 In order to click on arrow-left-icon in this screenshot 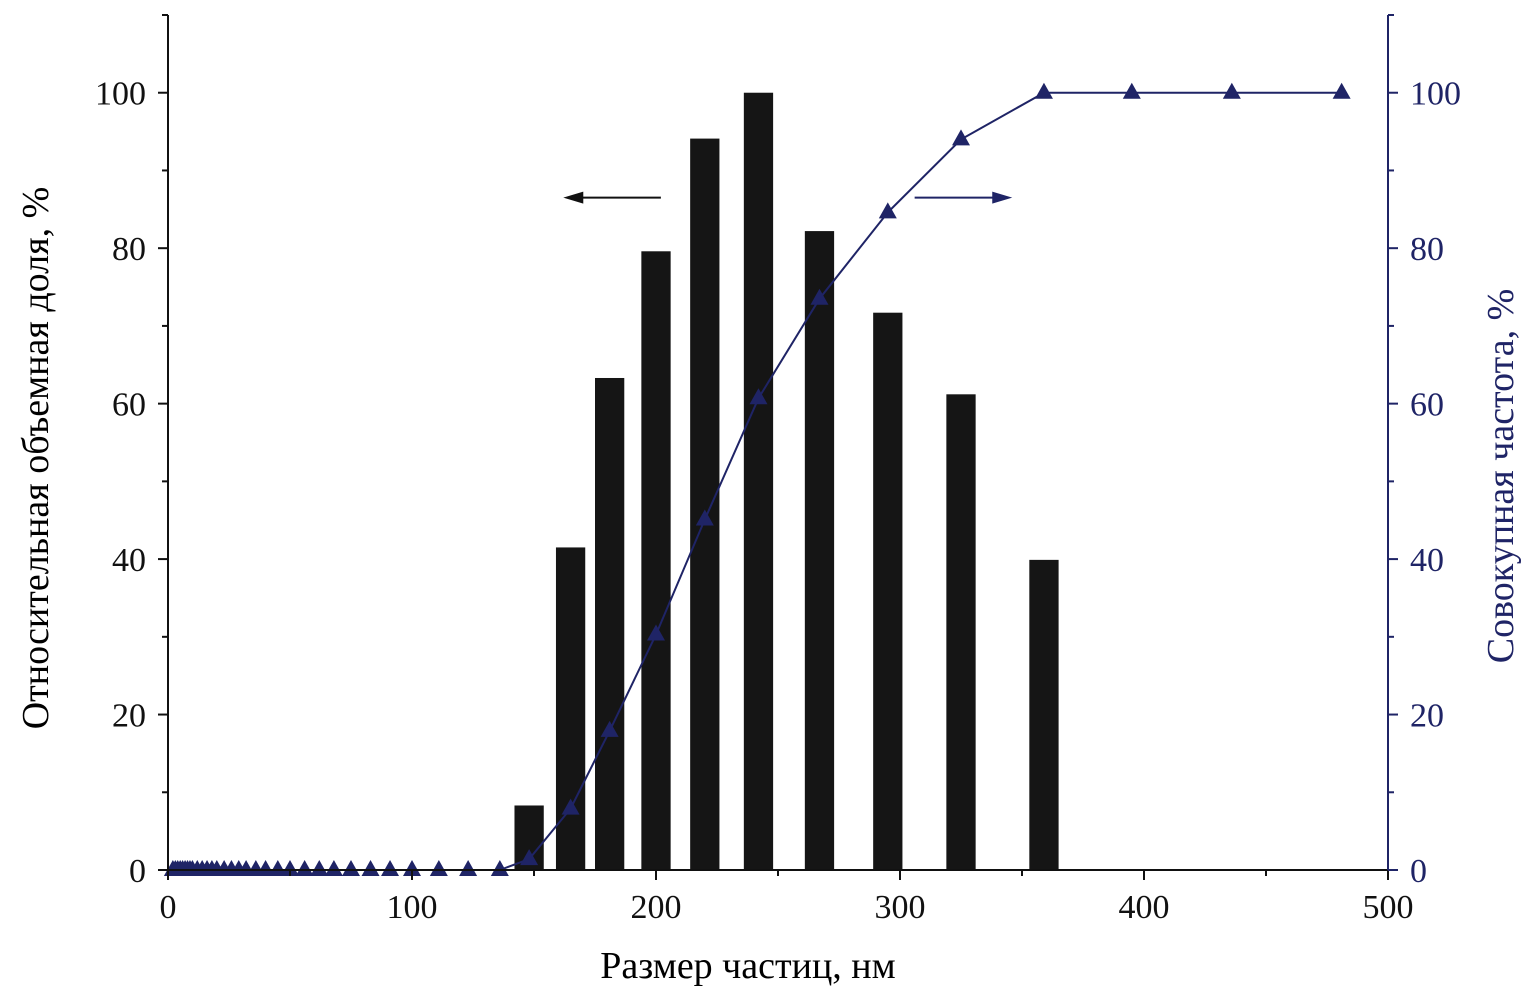, I will do `click(573, 197)`.